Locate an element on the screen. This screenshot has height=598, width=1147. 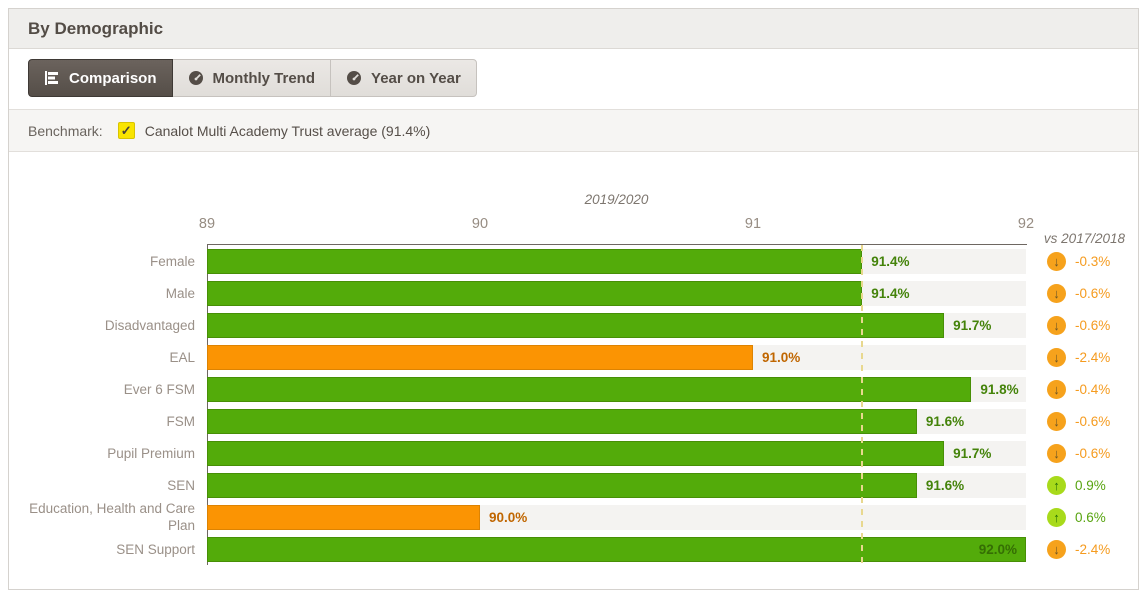
category-label: Ever 6 FSM is located at coordinates (159, 389).